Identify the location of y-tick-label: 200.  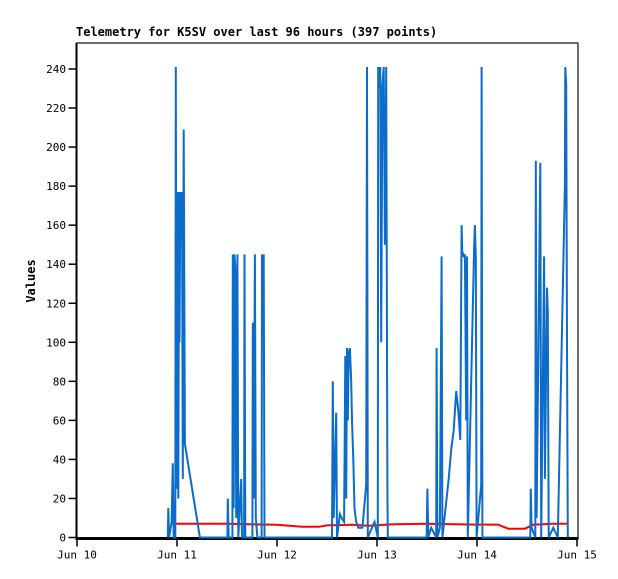
(56, 147).